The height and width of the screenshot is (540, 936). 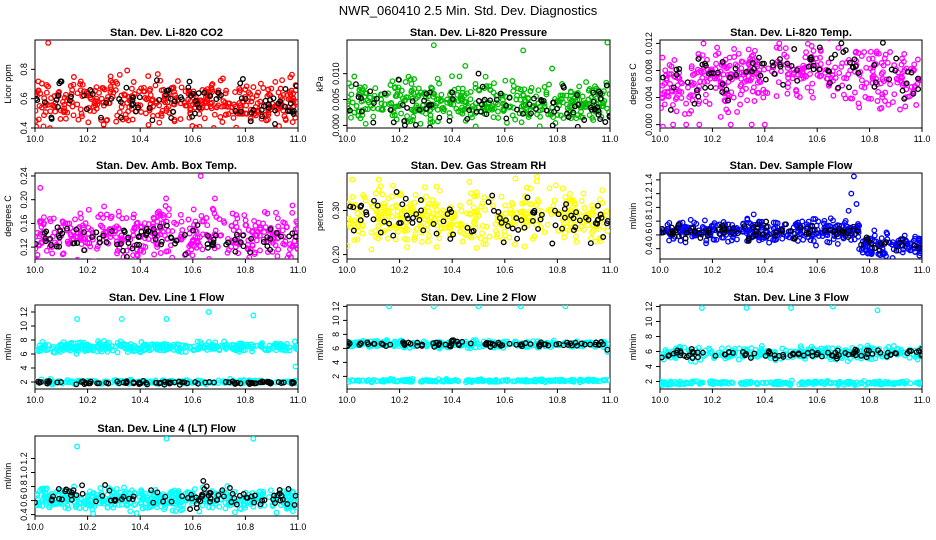 What do you see at coordinates (730, 124) in the screenshot?
I see `outlier-point` at bounding box center [730, 124].